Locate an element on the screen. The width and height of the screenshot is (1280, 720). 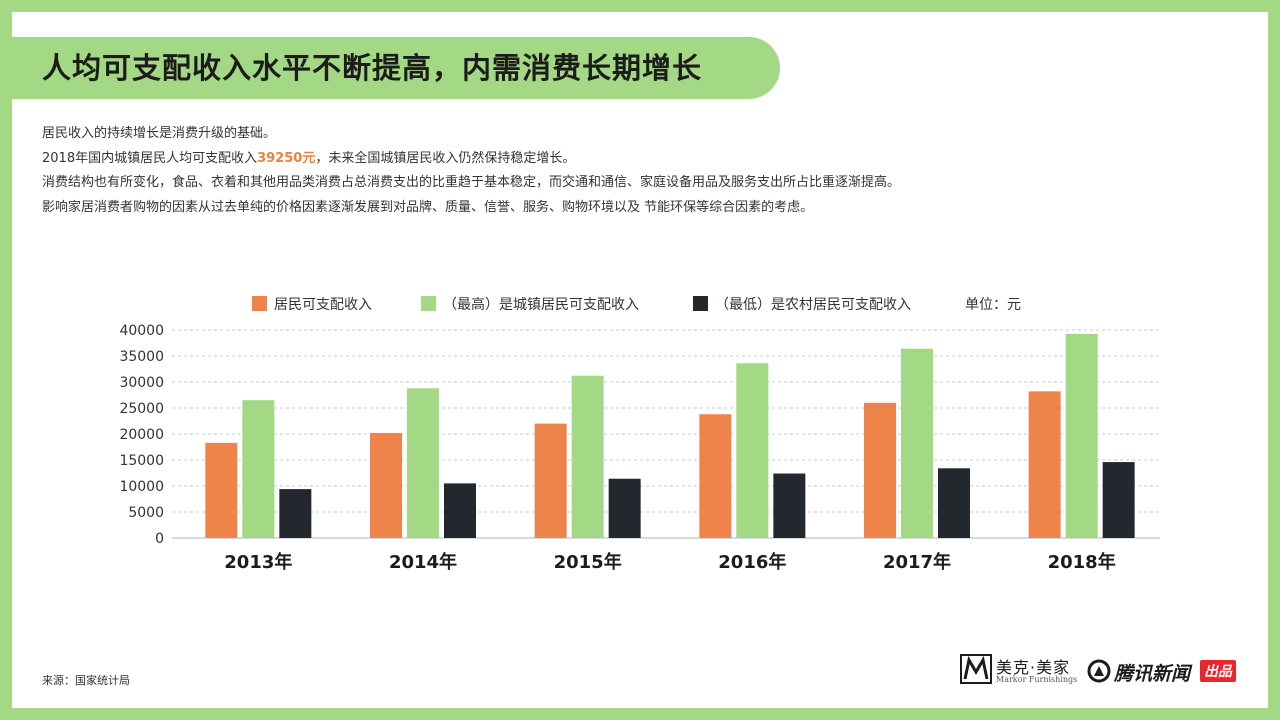
unit-label: 单位：元 is located at coordinates (993, 305).